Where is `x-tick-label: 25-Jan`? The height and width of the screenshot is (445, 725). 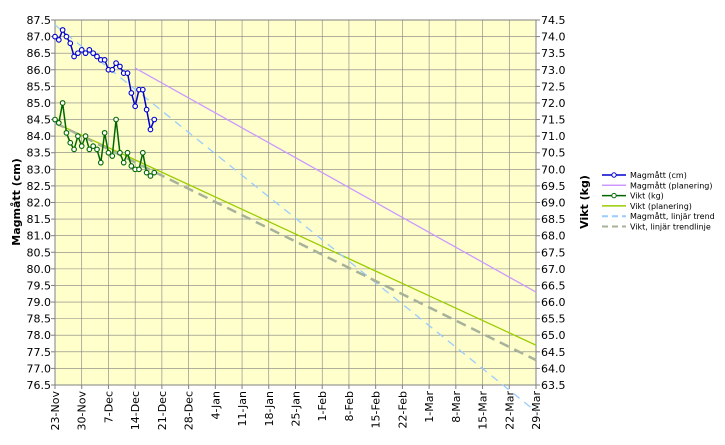
x-tick-label: 25-Jan is located at coordinates (296, 409).